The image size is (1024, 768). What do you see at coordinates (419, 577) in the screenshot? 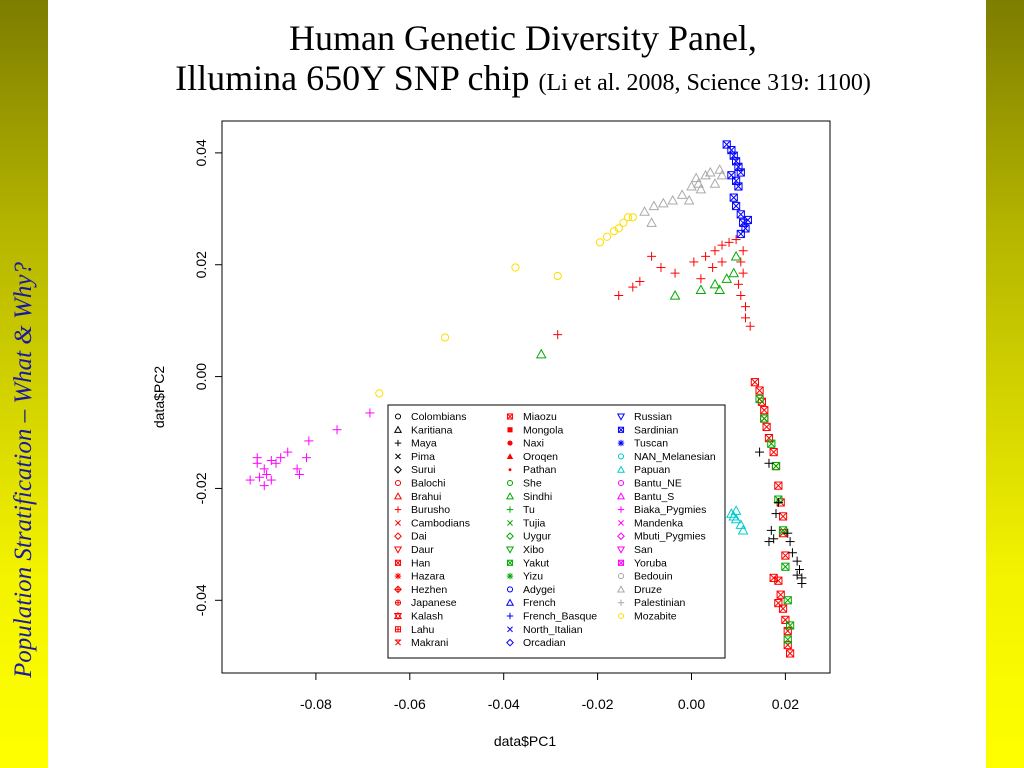
I see `legend-item: Hazara` at bounding box center [419, 577].